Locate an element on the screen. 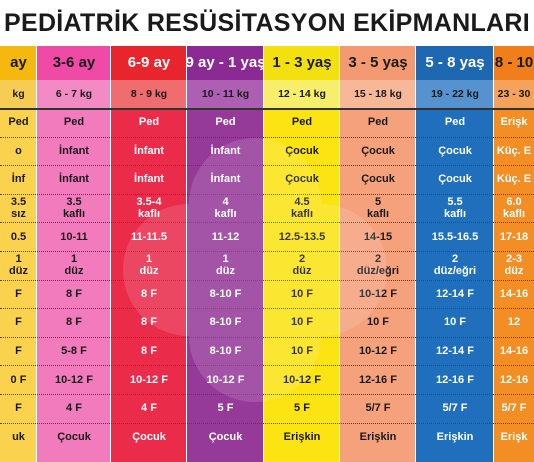 Image resolution: width=534 pixels, height=462 pixels. age-header: 3-6 ay is located at coordinates (74, 63).